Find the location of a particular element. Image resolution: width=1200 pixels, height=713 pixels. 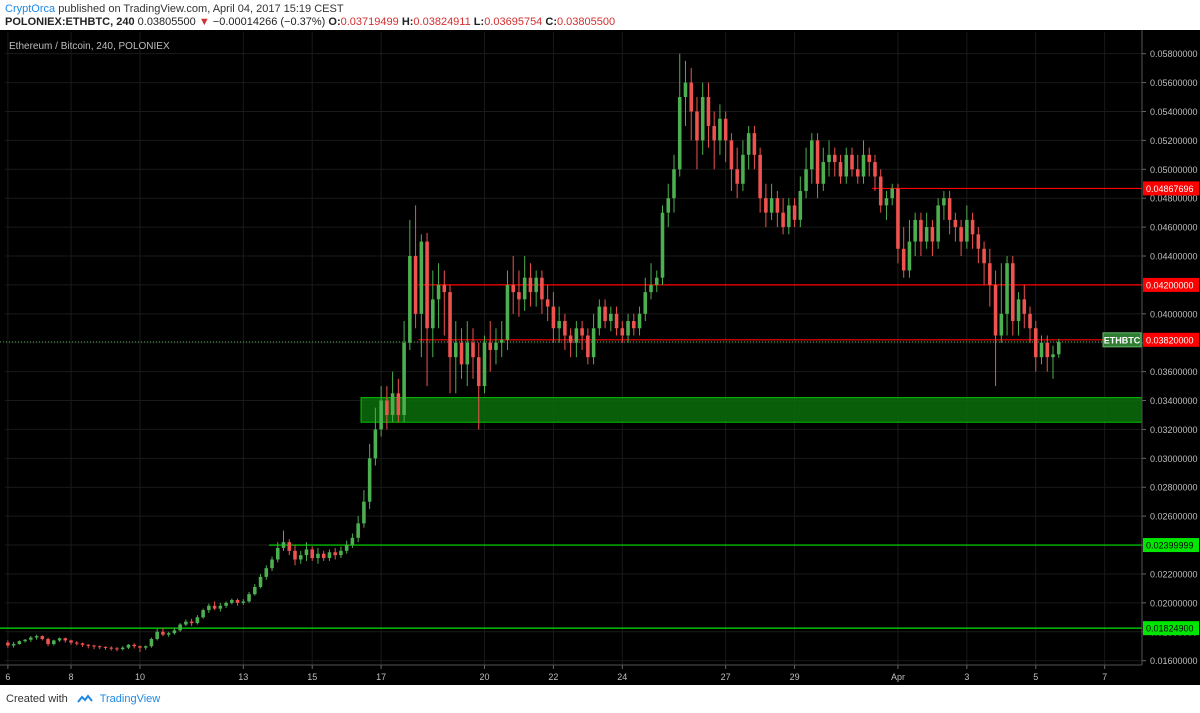

x-tick-label: 29 is located at coordinates (795, 677).